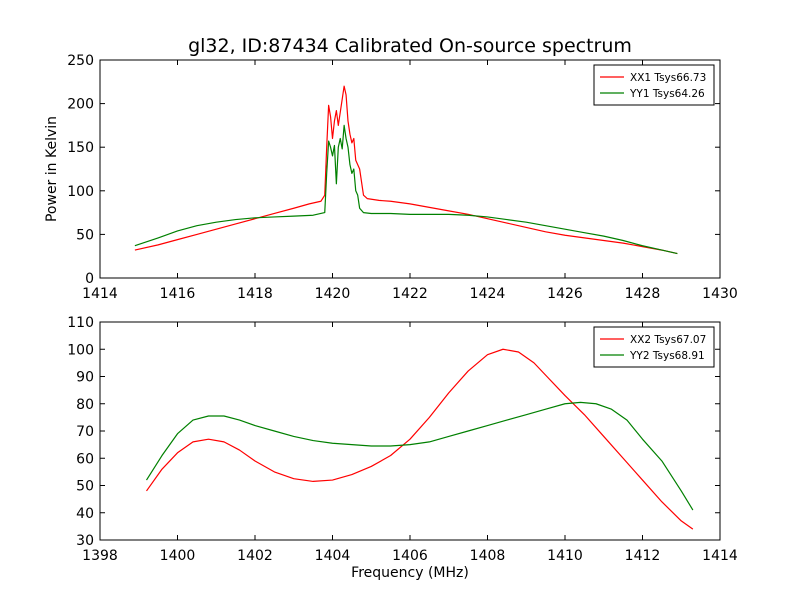  What do you see at coordinates (668, 78) in the screenshot?
I see `top-legend-label-1: XX1 Tsys66.73` at bounding box center [668, 78].